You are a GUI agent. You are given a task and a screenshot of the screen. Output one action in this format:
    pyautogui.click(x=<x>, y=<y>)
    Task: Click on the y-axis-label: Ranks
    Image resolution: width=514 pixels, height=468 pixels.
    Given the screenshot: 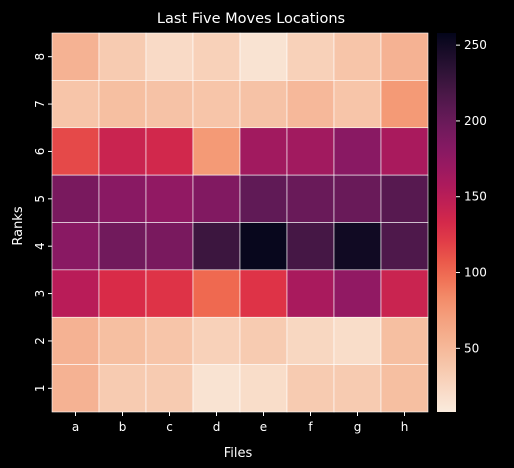 What is the action you would take?
    pyautogui.click(x=18, y=225)
    